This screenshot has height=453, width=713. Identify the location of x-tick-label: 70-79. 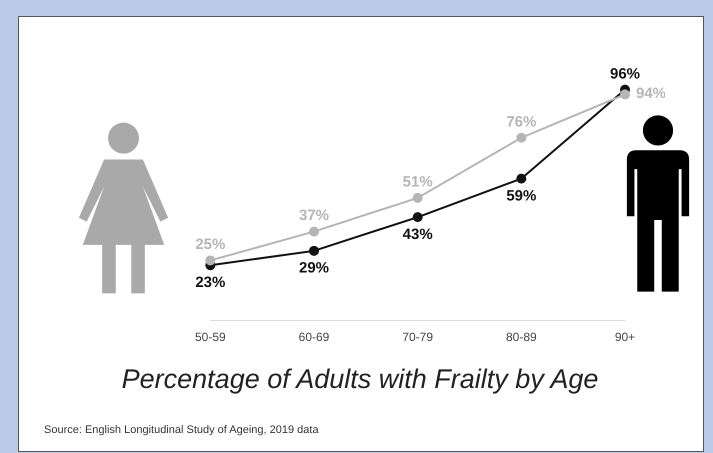
(418, 337).